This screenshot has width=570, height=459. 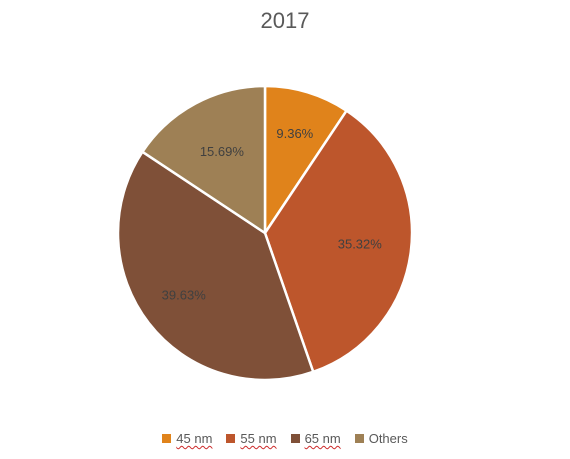 What do you see at coordinates (184, 295) in the screenshot?
I see `data-label-65nm: 39.63%` at bounding box center [184, 295].